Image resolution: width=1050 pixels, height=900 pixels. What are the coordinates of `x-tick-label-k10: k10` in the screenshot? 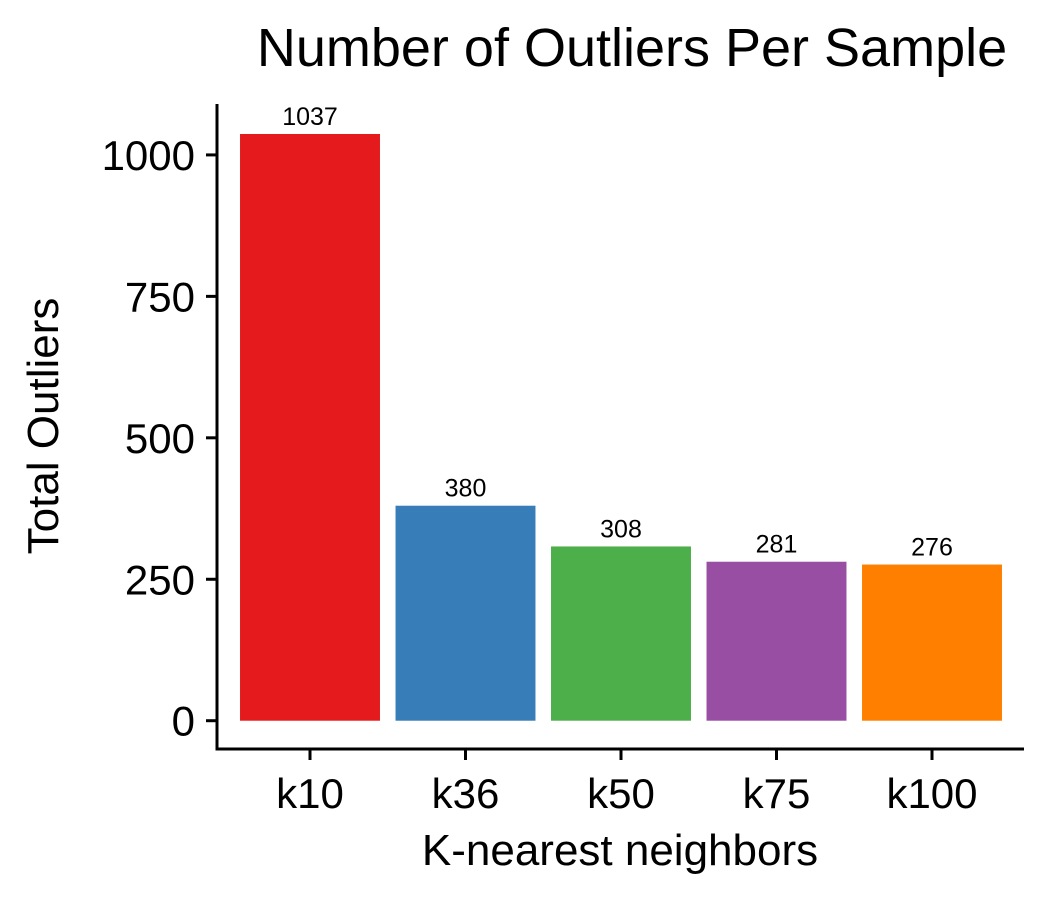 It's located at (310, 793).